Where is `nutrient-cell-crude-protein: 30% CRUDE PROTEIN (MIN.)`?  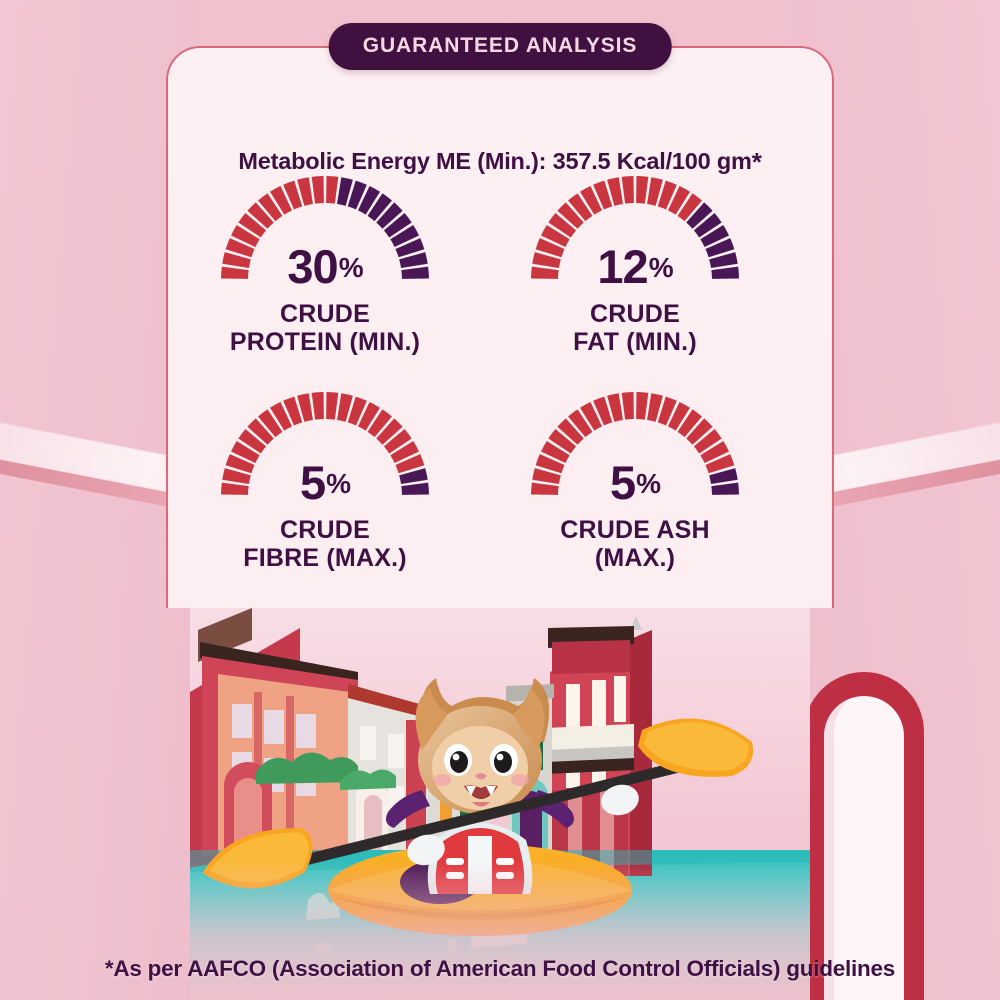 nutrient-cell-crude-protein: 30% CRUDE PROTEIN (MIN.) is located at coordinates (325, 276).